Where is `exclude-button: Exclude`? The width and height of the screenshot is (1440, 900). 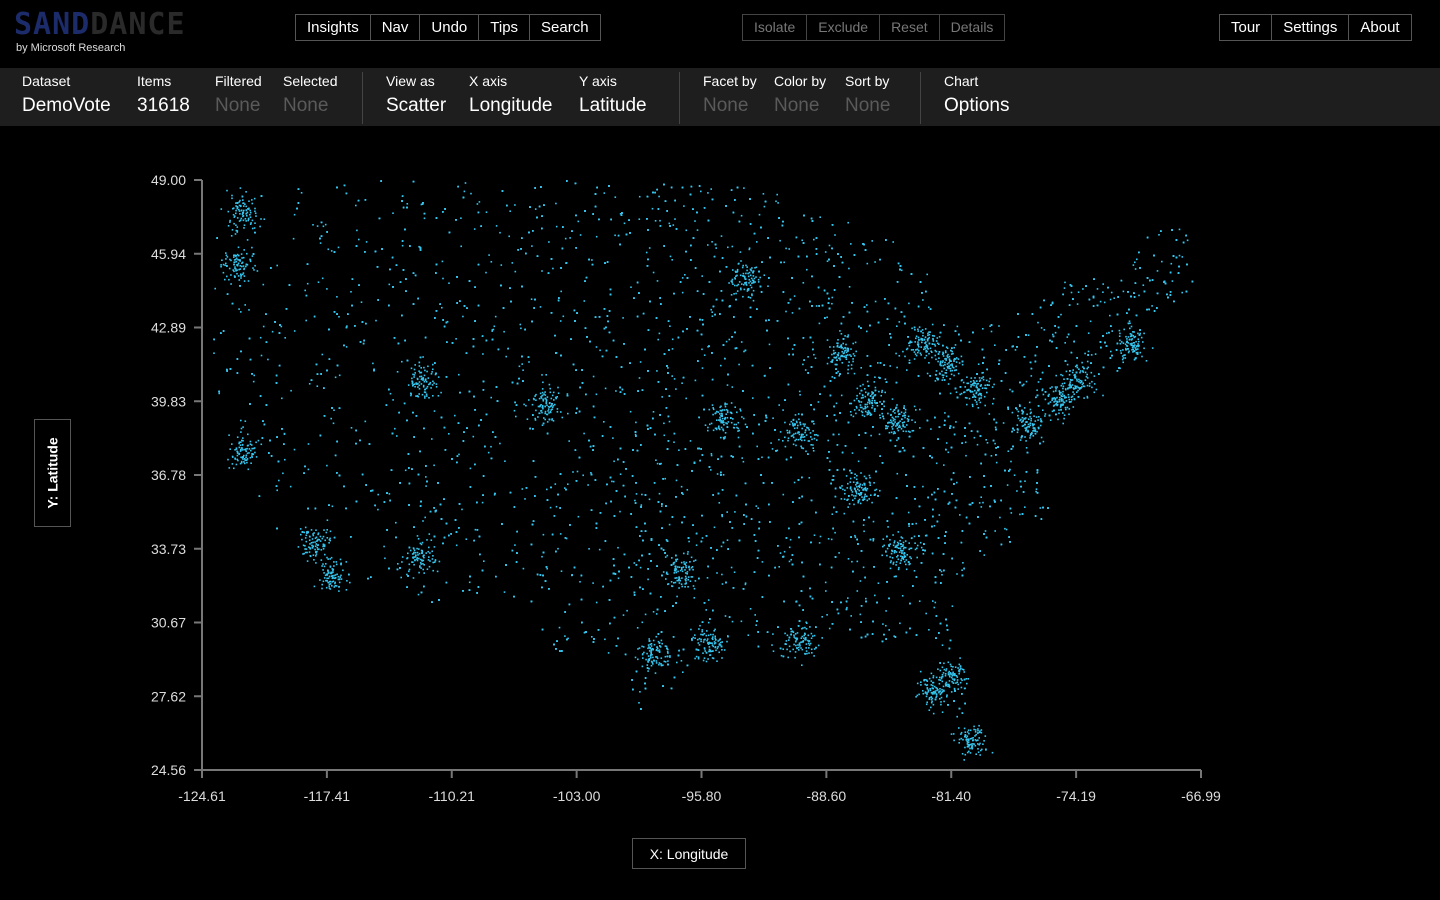 exclude-button: Exclude is located at coordinates (844, 27).